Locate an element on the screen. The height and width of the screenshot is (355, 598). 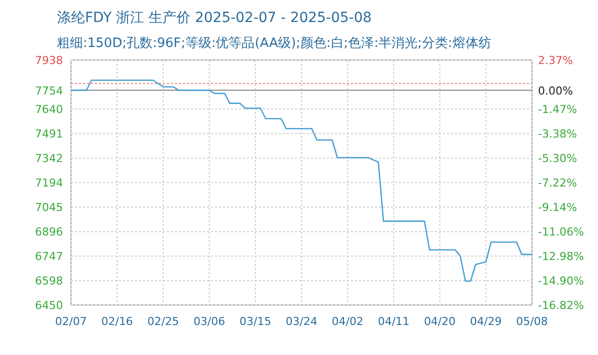
y-tick-label: 6450 is located at coordinates (49, 305).